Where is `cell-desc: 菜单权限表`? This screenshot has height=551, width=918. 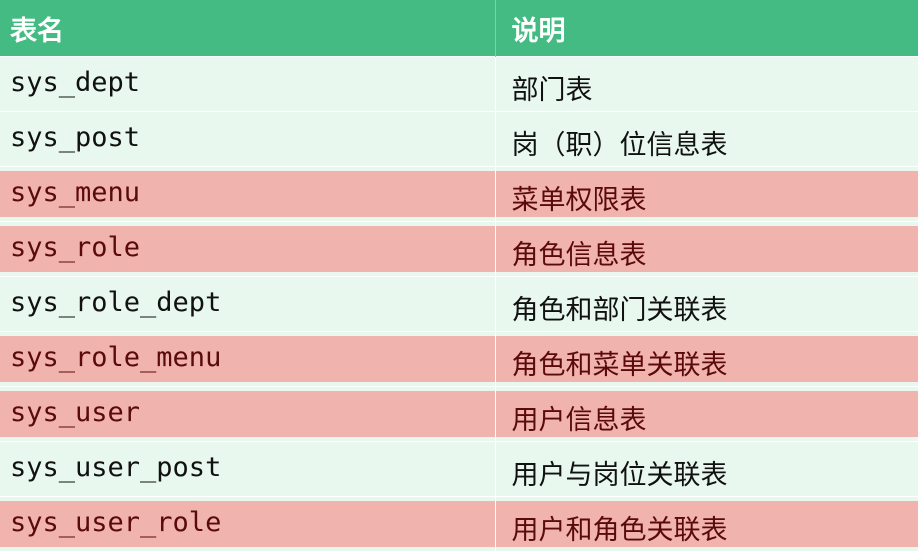 cell-desc: 菜单权限表 is located at coordinates (706, 194).